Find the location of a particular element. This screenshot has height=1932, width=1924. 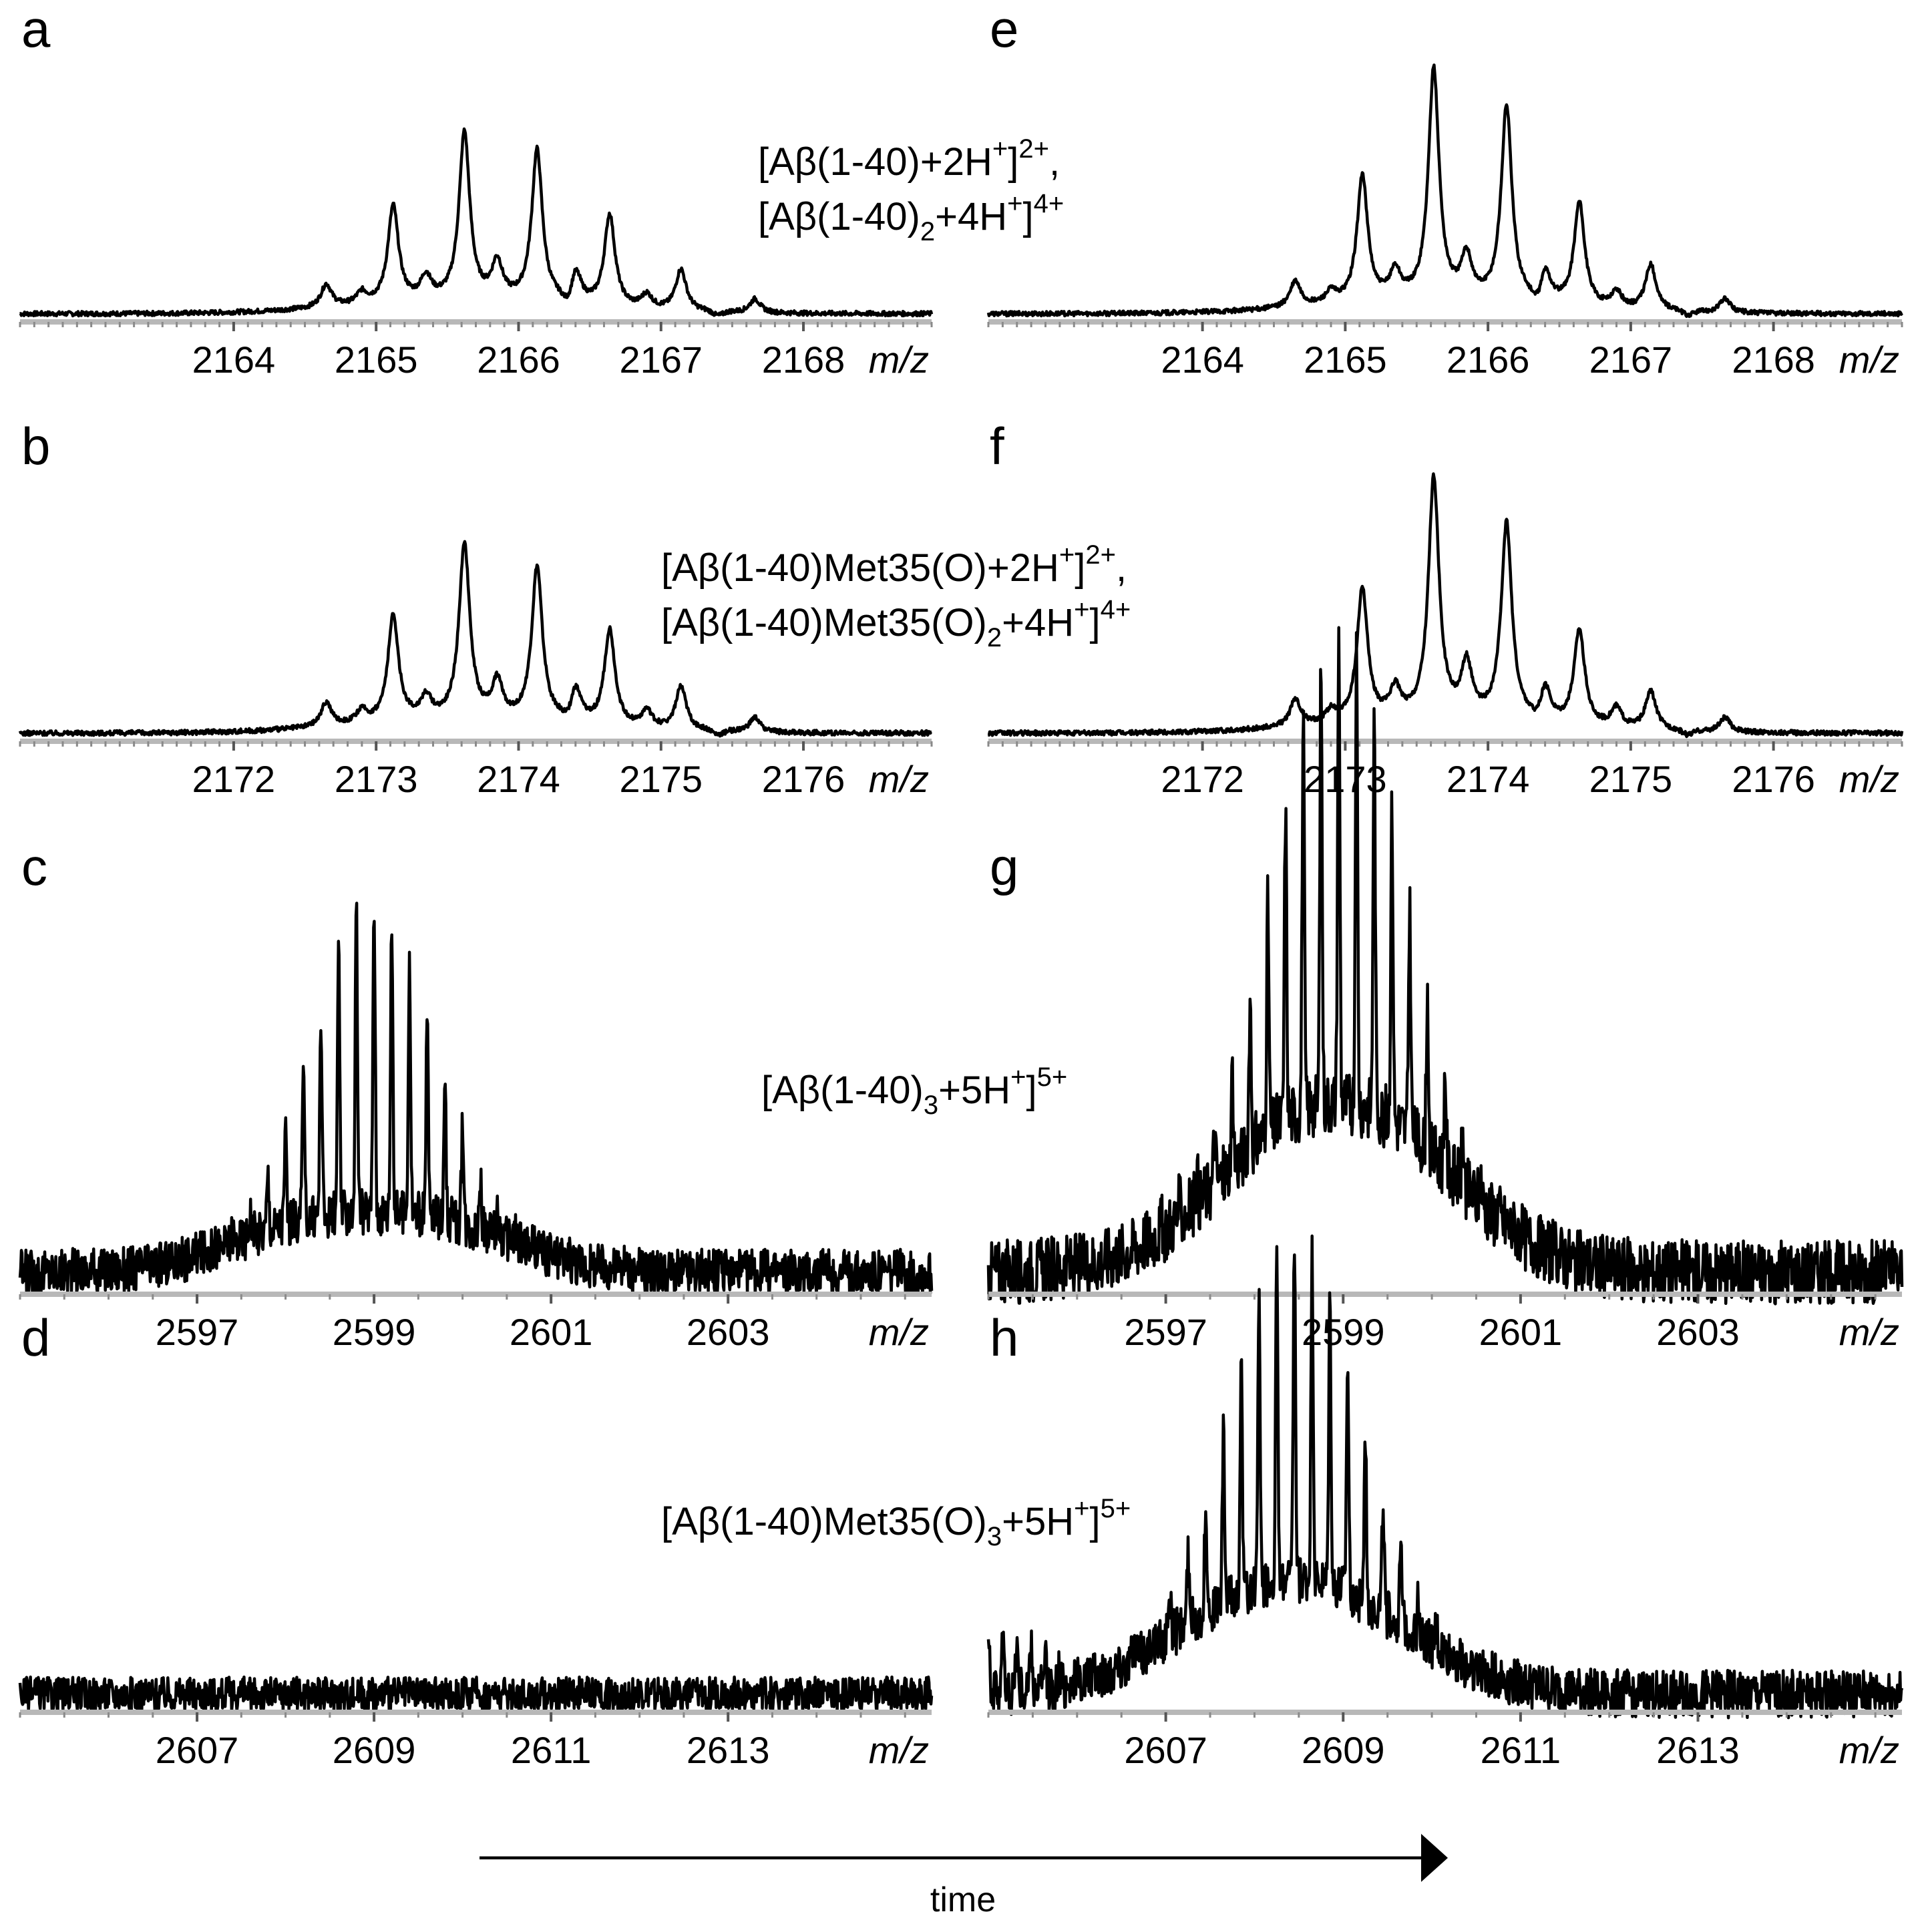

tick-label-d-2607: 2607 is located at coordinates (198, 1750).